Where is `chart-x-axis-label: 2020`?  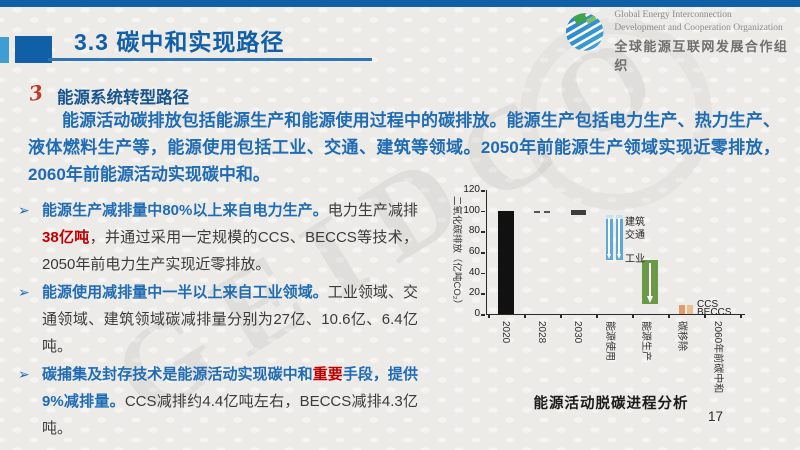
chart-x-axis-label: 2020 is located at coordinates (505, 332).